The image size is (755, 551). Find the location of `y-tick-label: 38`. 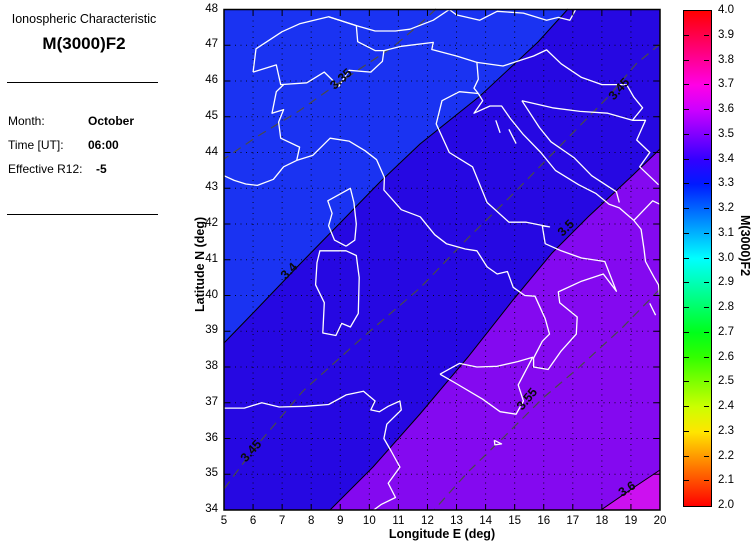

y-tick-label: 38 is located at coordinates (211, 366).